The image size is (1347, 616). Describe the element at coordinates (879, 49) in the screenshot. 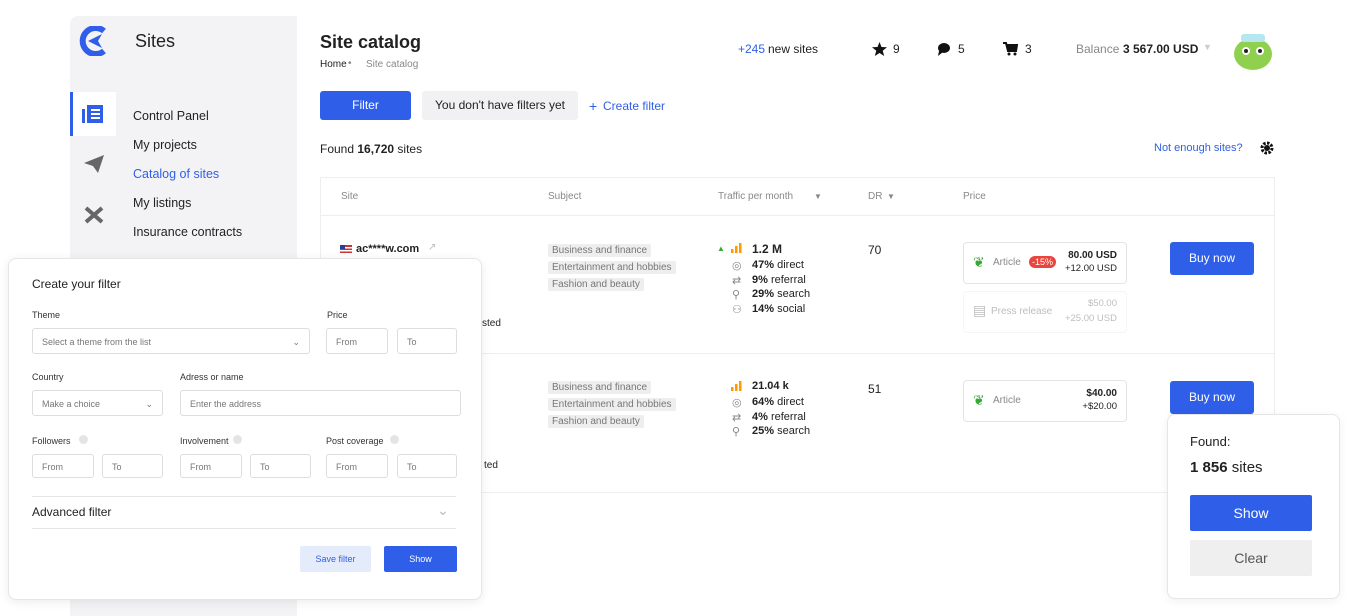

I see `star-icon` at that location.